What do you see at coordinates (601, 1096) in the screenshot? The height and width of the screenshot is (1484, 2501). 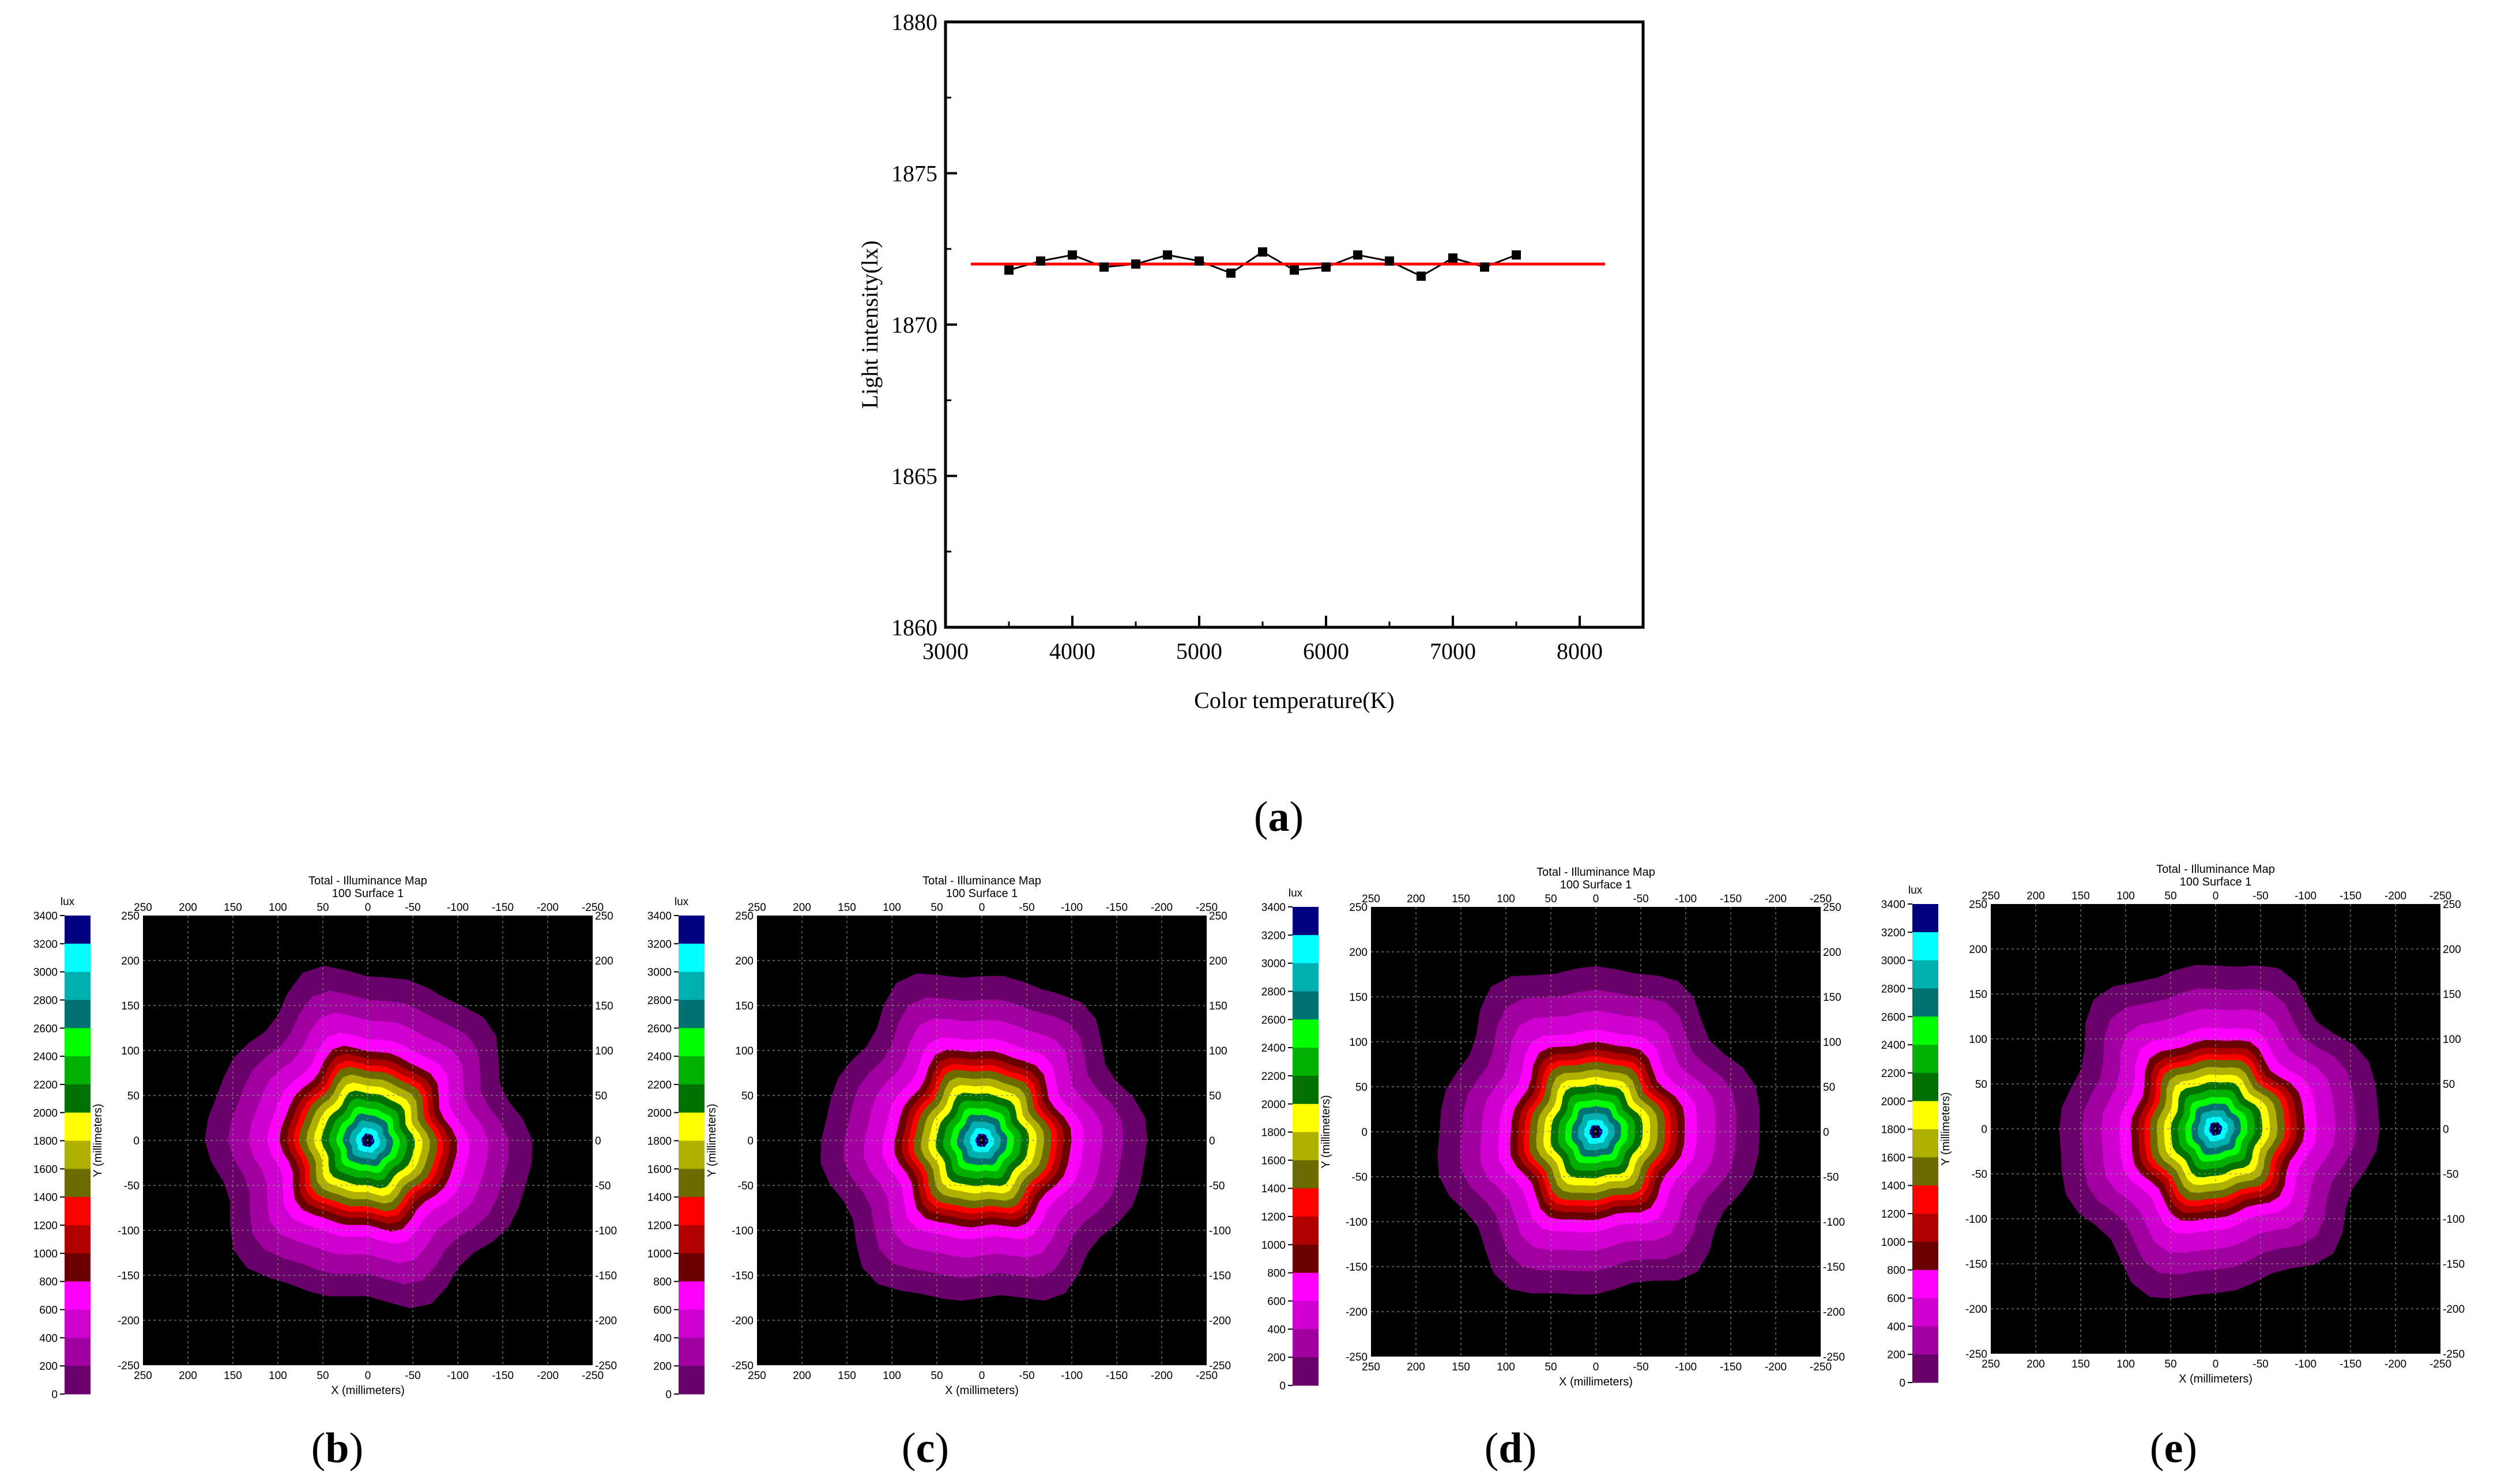 I see `y-tick-label-right: 50` at bounding box center [601, 1096].